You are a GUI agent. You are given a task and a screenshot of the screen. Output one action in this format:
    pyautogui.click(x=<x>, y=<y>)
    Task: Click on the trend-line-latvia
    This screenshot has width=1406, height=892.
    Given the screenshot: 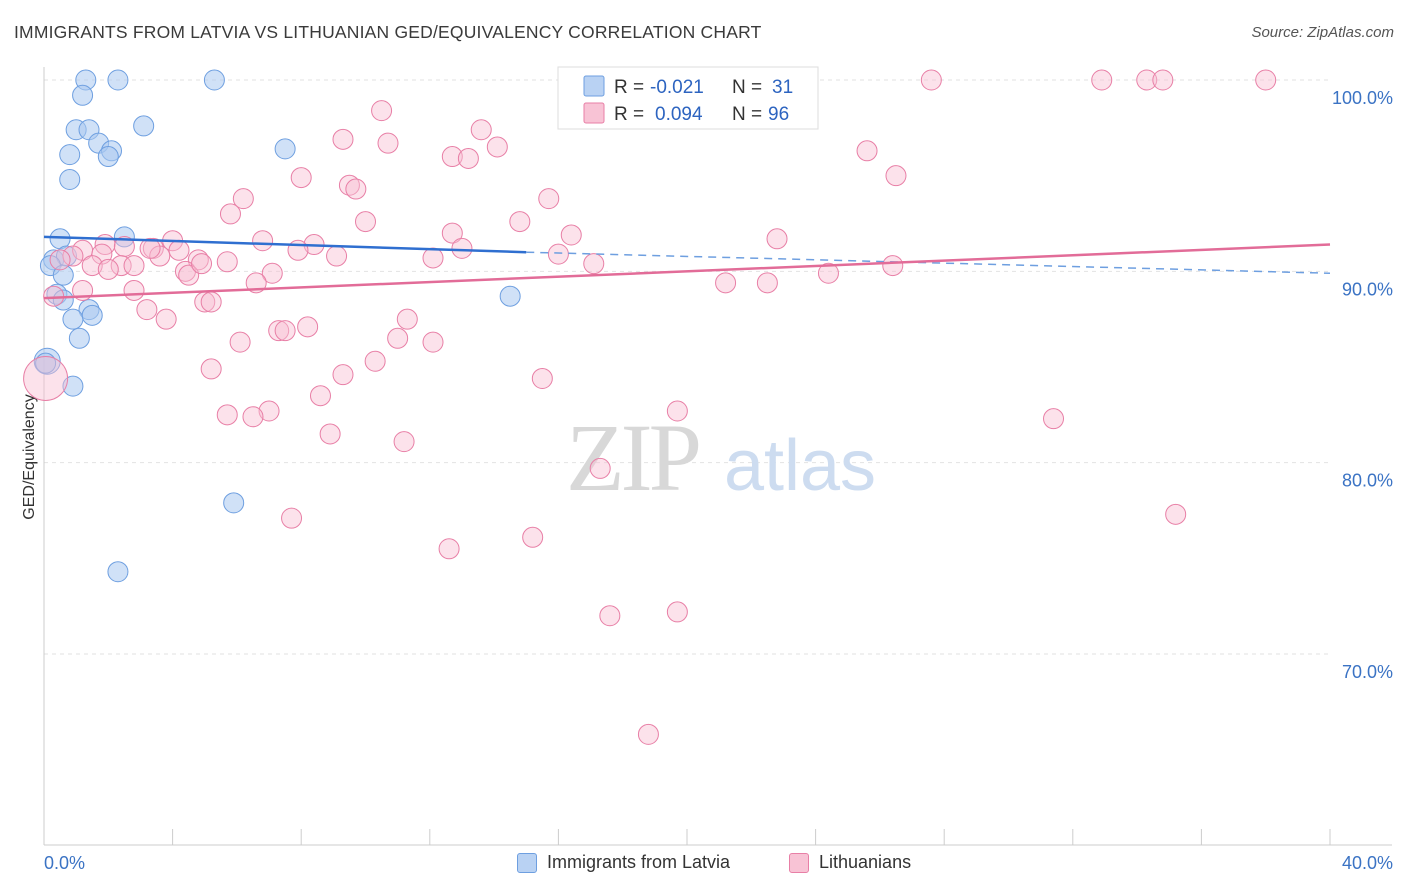 What is the action you would take?
    pyautogui.click(x=285, y=244)
    